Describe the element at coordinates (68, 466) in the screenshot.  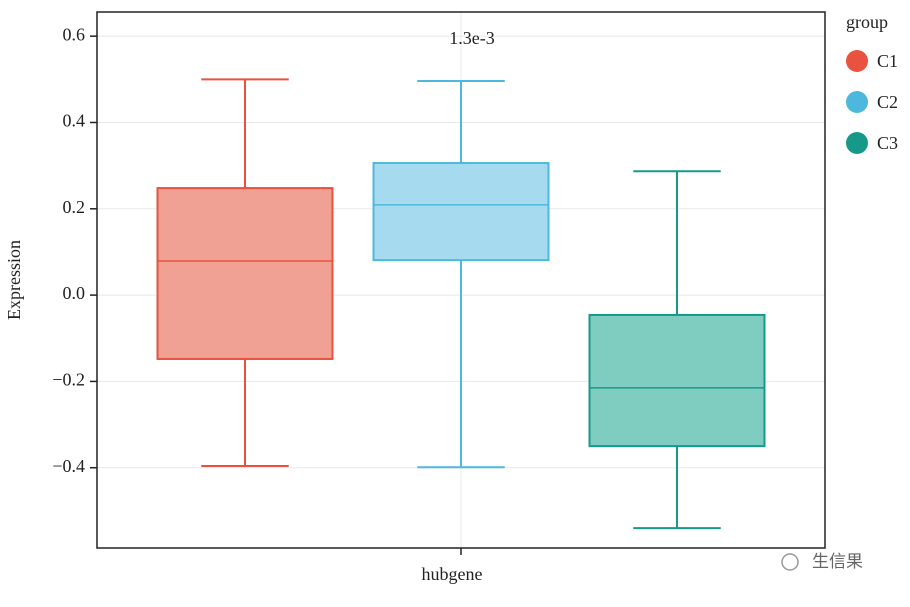
I see `y-tick-label: −0.4` at that location.